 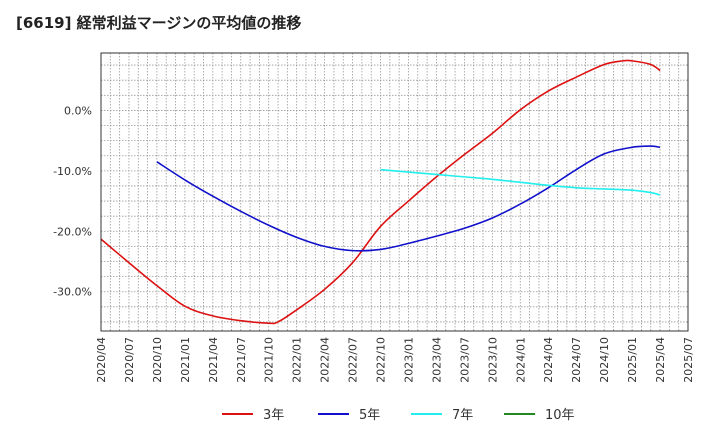 I want to click on legend-label-2: 7年, so click(x=462, y=415).